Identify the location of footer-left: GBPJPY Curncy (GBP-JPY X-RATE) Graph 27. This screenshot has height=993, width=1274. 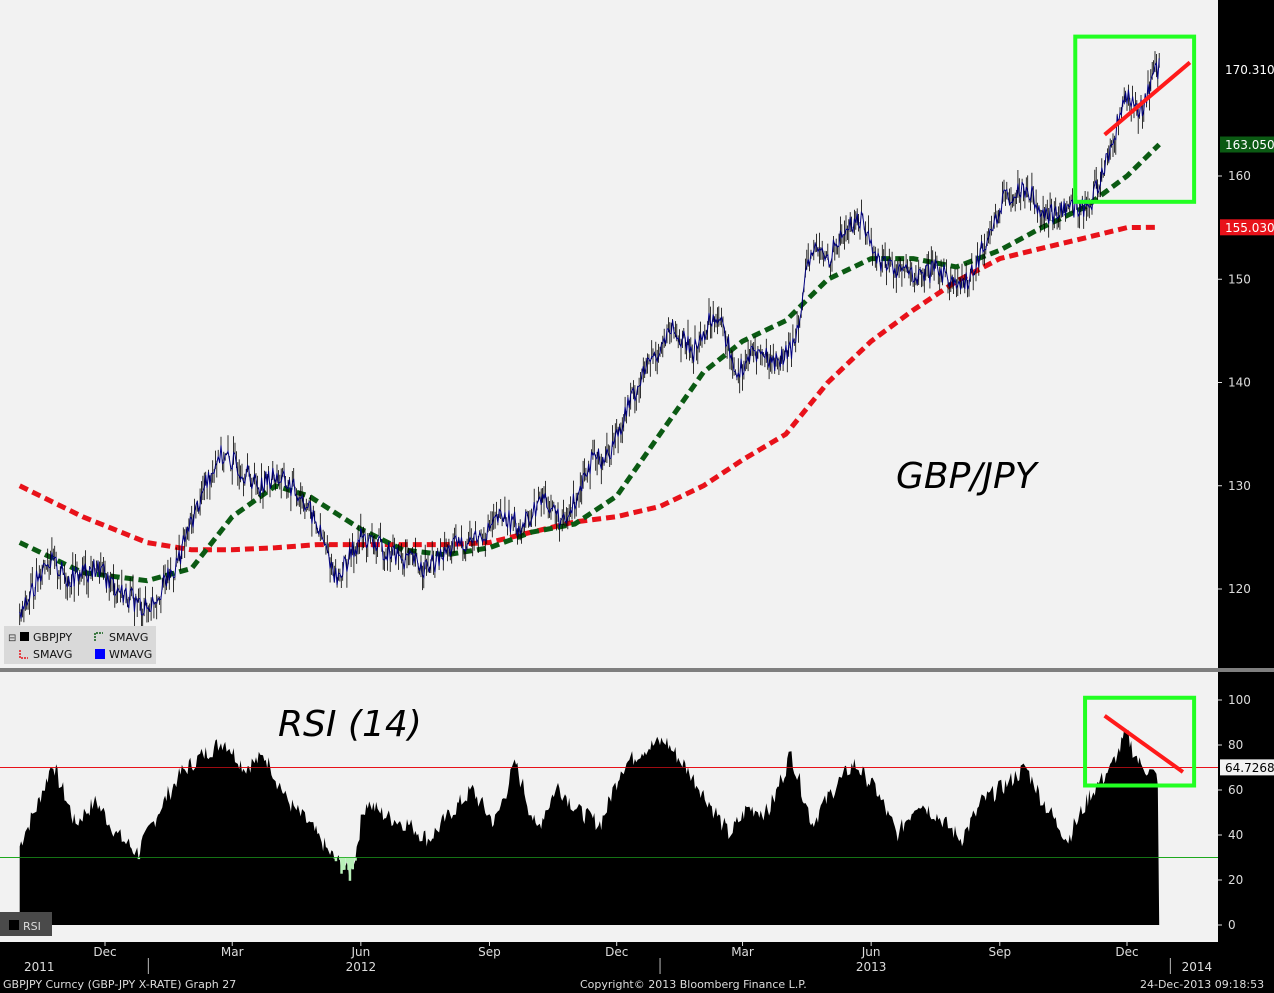
(119, 984).